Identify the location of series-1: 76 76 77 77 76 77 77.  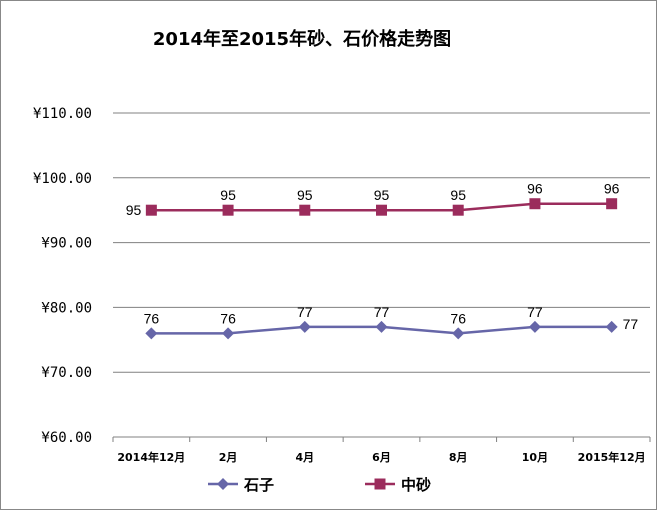
(391, 322).